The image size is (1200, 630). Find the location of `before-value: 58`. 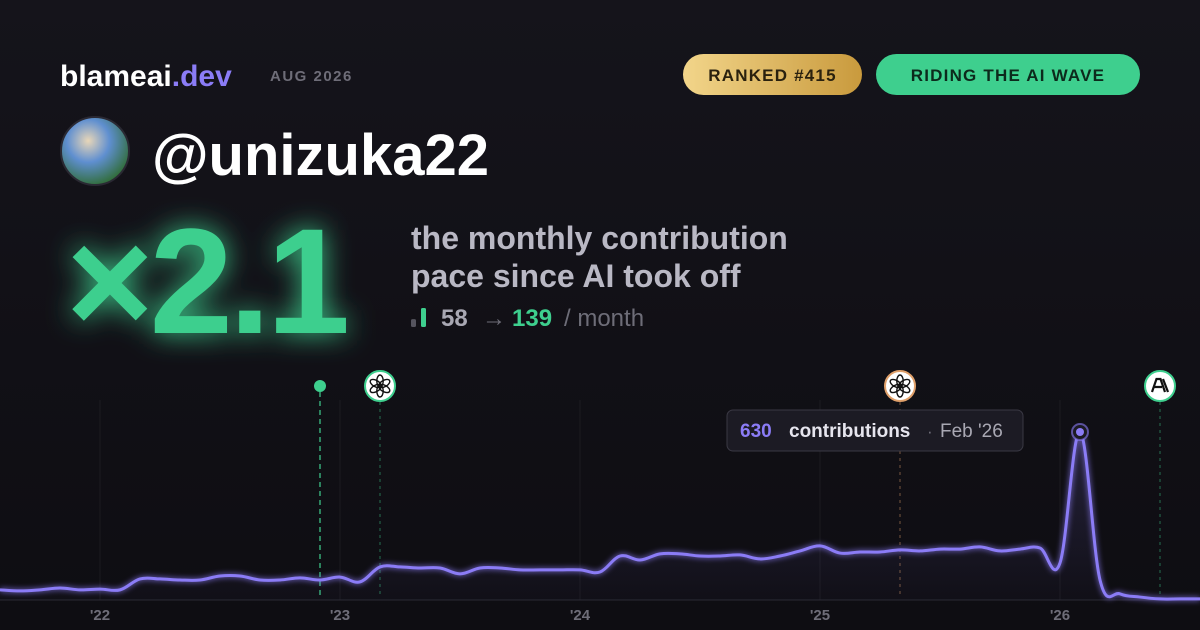

before-value: 58 is located at coordinates (454, 318).